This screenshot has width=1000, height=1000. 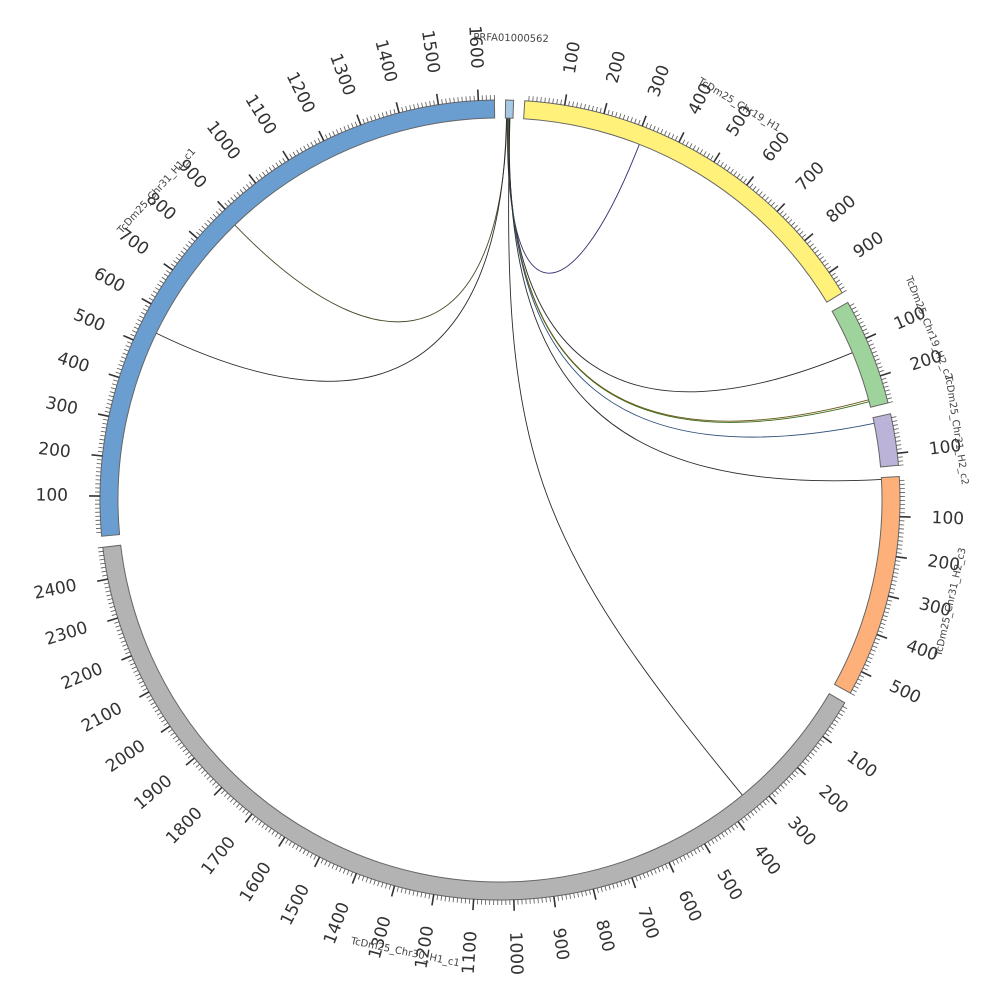 What do you see at coordinates (62, 406) in the screenshot?
I see `tick-label: 300` at bounding box center [62, 406].